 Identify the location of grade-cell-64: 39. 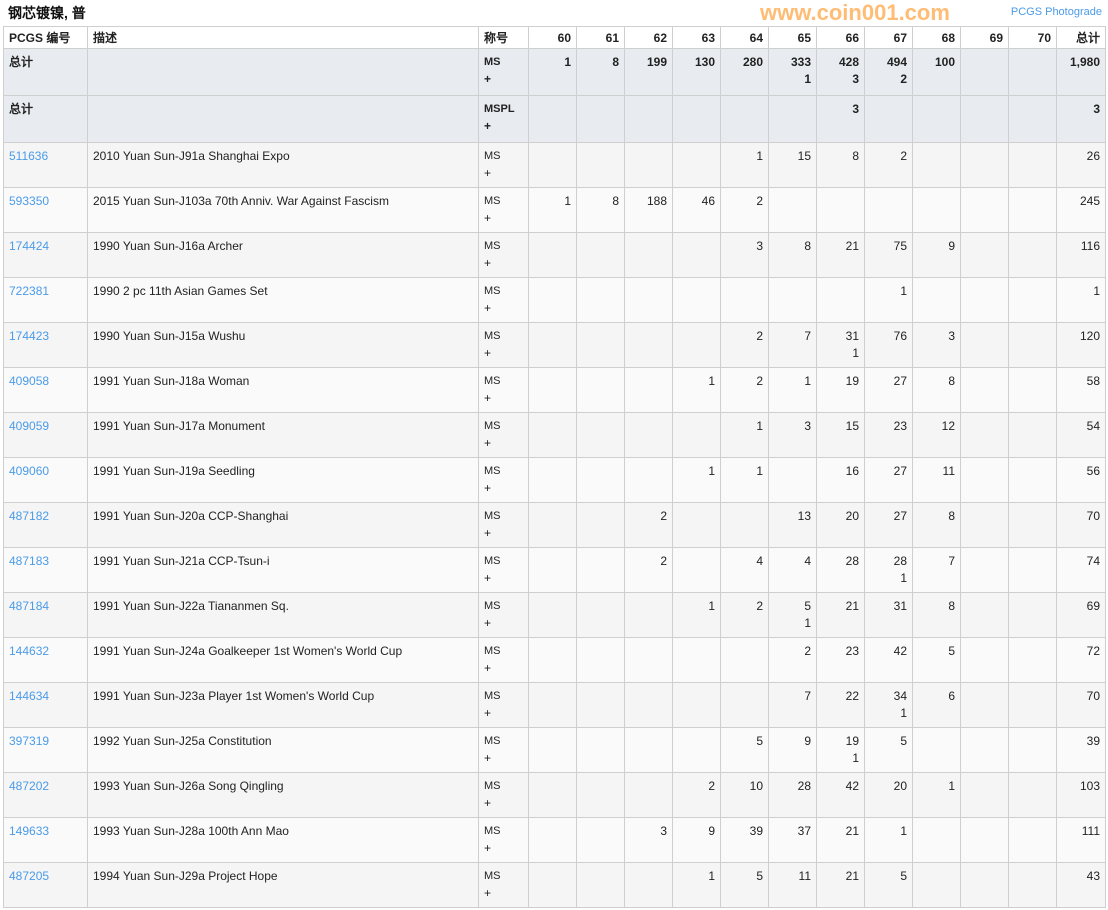
(744, 840).